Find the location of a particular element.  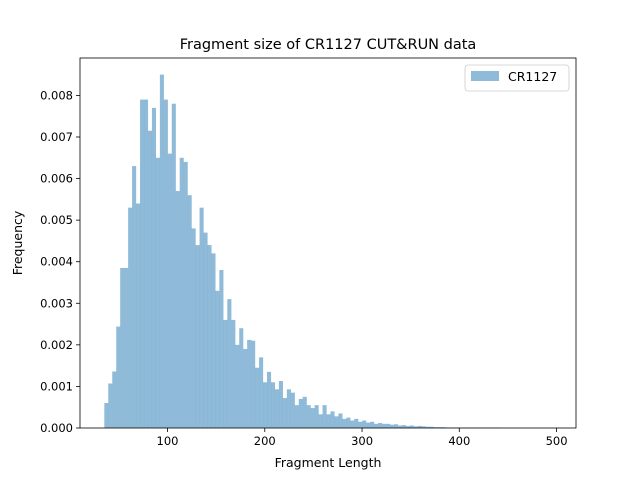

y-tick-label: 0.007 is located at coordinates (56, 137).